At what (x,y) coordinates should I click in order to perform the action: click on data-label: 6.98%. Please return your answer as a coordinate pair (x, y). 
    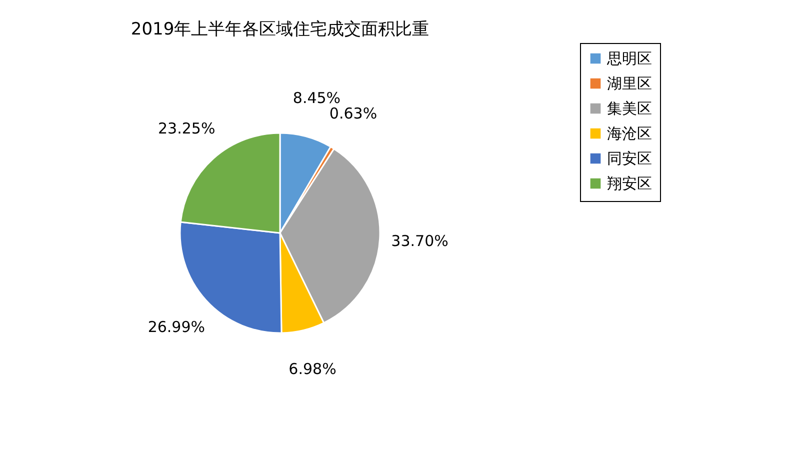
    Looking at the image, I should click on (312, 369).